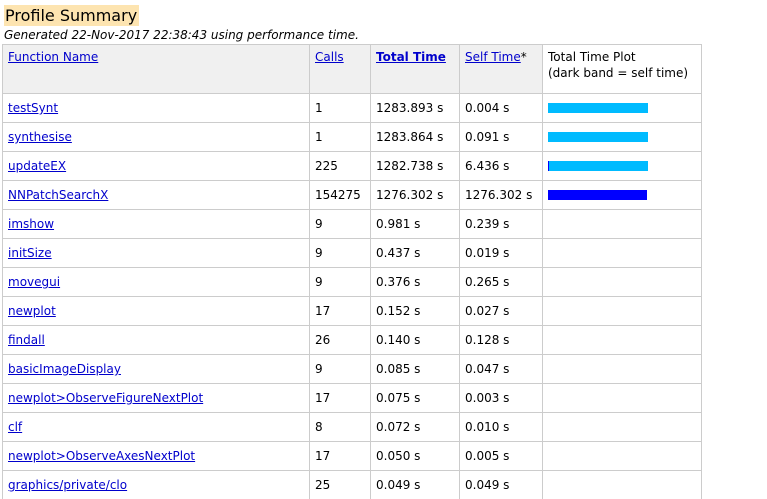 This screenshot has width=767, height=499. What do you see at coordinates (415, 108) in the screenshot?
I see `total-time-cell: 1283.893 s` at bounding box center [415, 108].